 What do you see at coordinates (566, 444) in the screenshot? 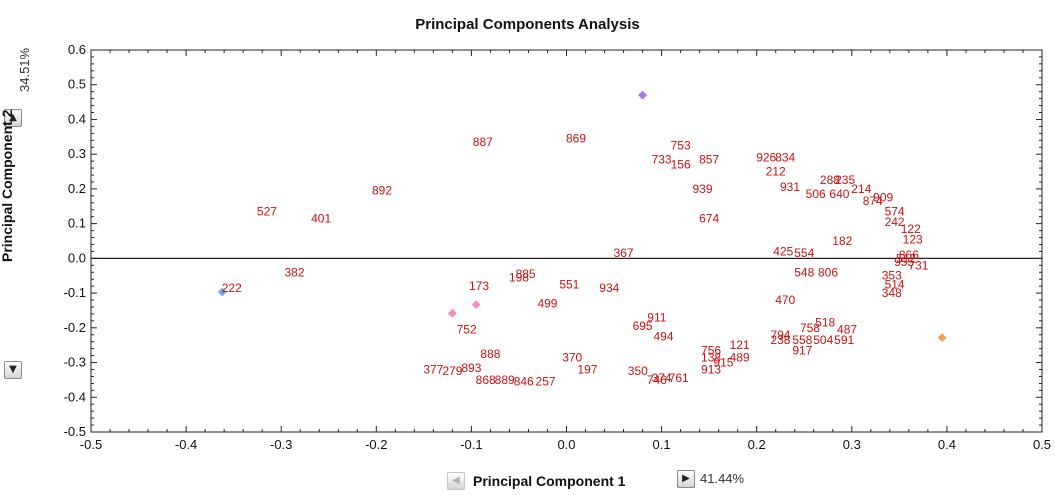
I see `x-tick-label: 0.0` at bounding box center [566, 444].